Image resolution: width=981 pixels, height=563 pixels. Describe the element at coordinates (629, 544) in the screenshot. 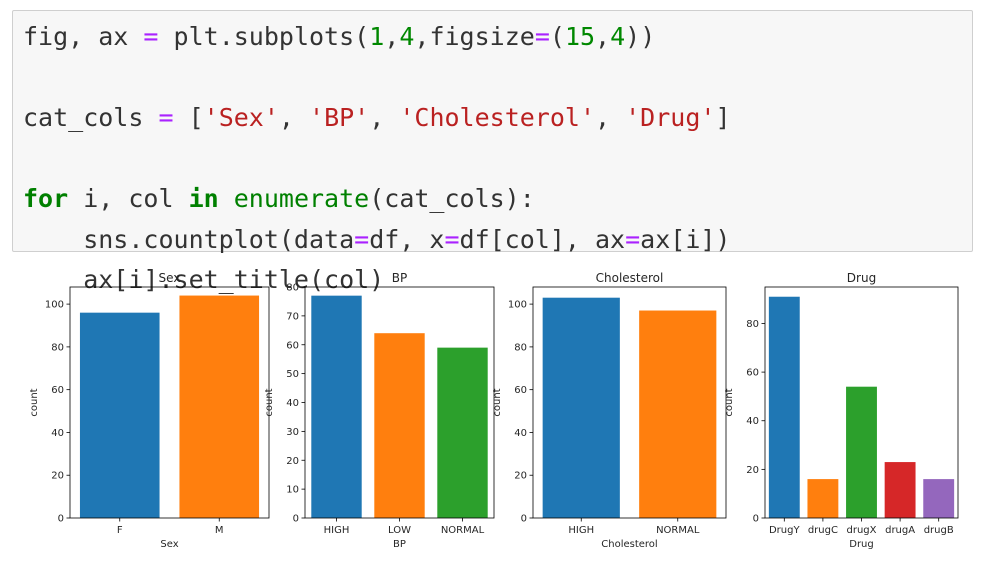

I see `x-axis-label: Cholesterol` at that location.